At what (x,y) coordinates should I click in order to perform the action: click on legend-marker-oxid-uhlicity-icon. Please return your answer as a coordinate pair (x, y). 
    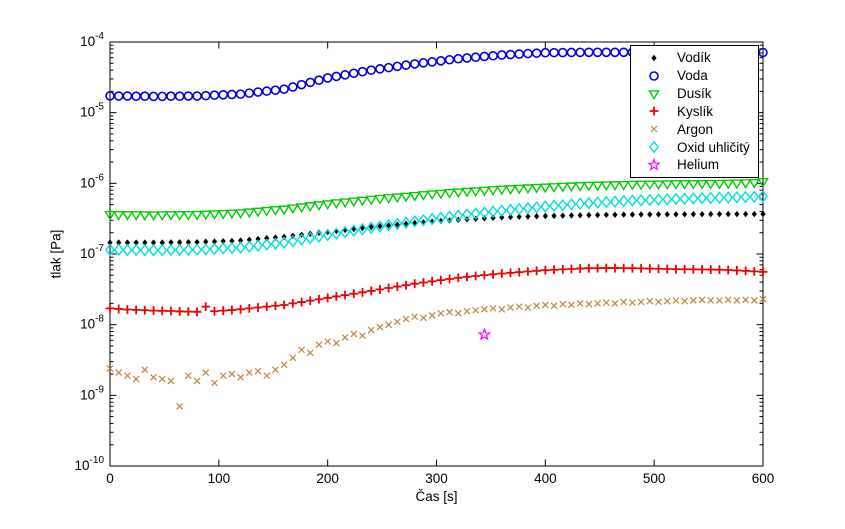
    Looking at the image, I should click on (654, 147).